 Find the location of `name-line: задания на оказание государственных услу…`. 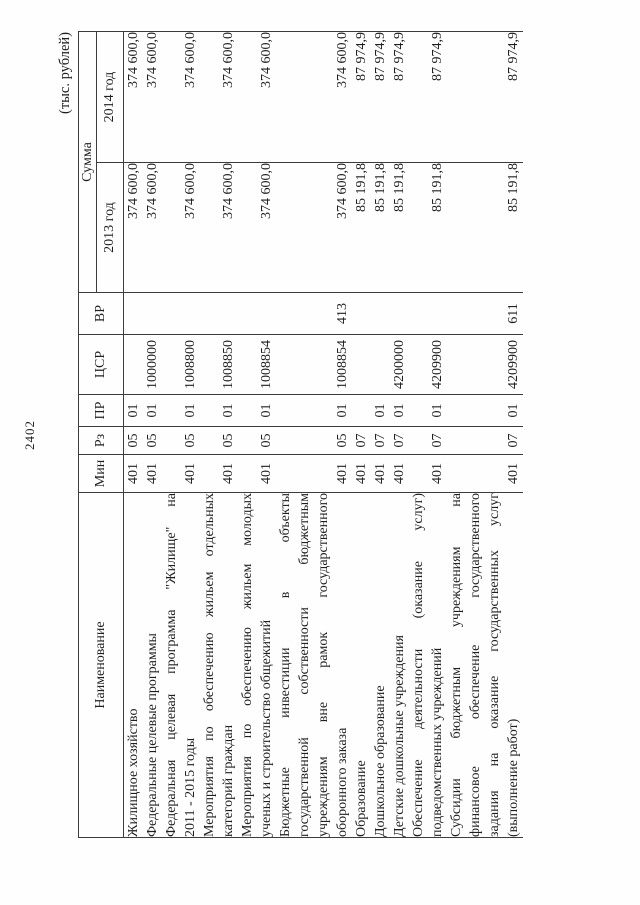

name-line: задания на оказание государственных услу… is located at coordinates (494, 665).